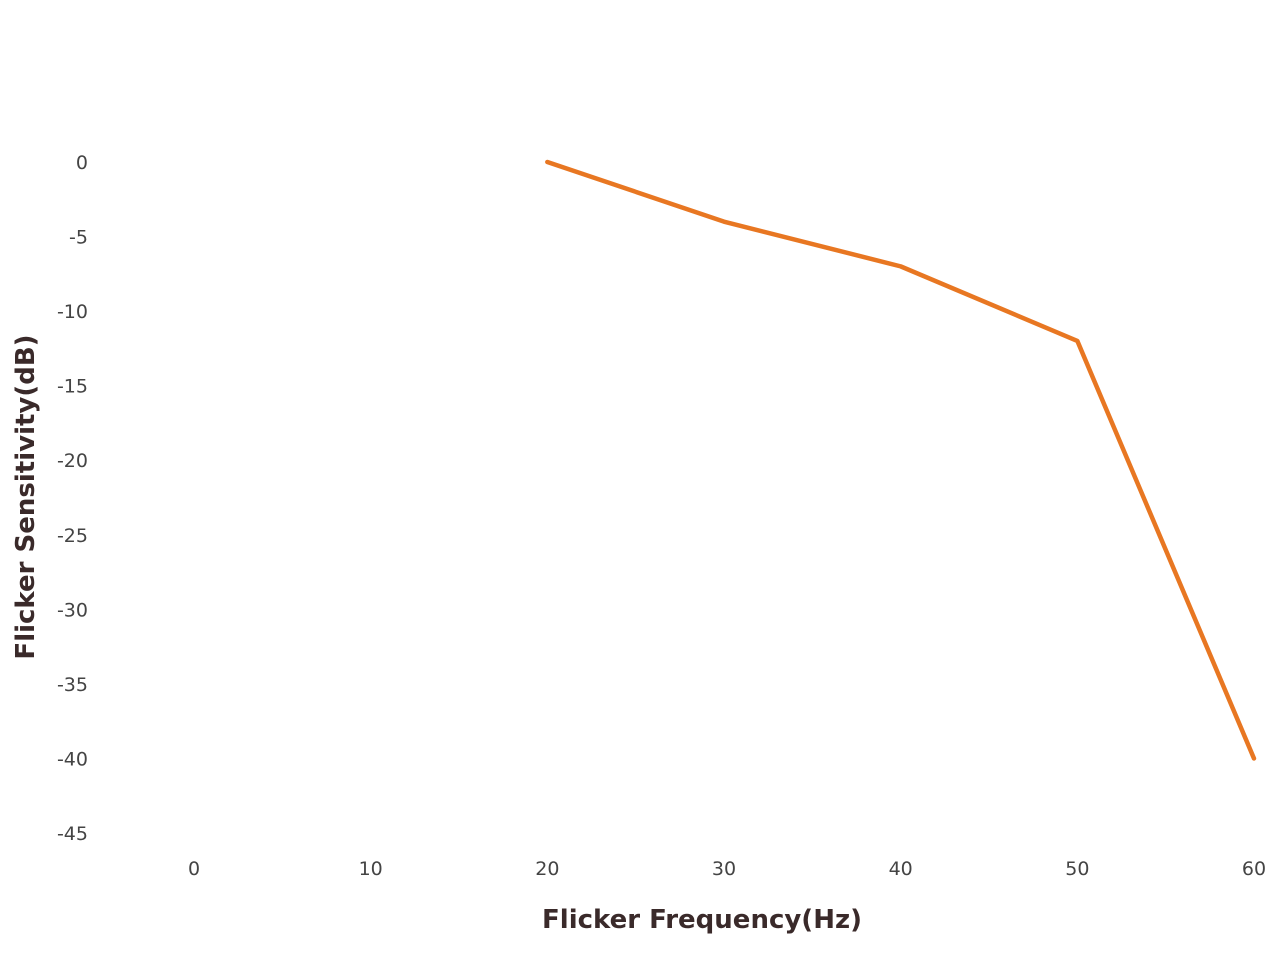 Image resolution: width=1280 pixels, height=960 pixels. Describe the element at coordinates (371, 869) in the screenshot. I see `x-tick-label: 10` at that location.